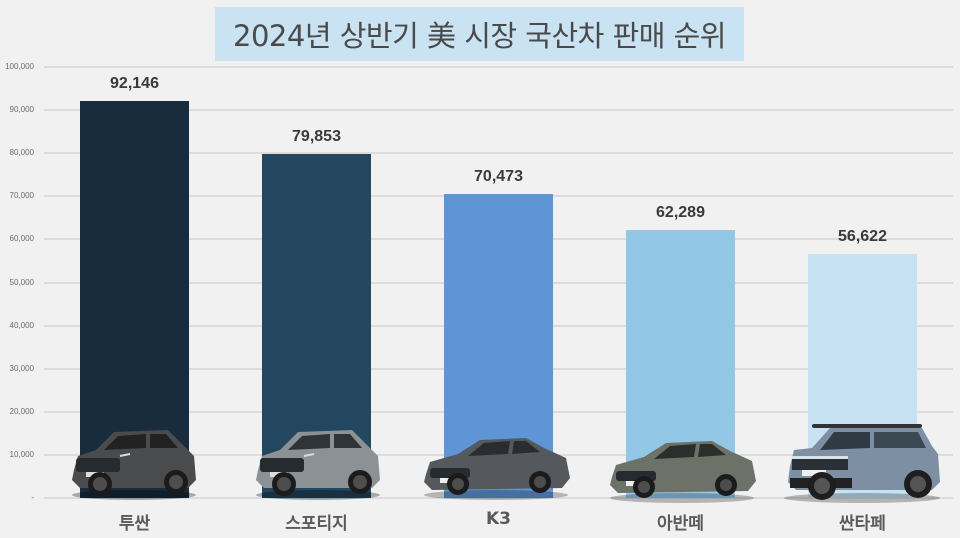 Image resolution: width=960 pixels, height=538 pixels. Describe the element at coordinates (316, 524) in the screenshot. I see `x-axis-category-label: 스포티지` at that location.